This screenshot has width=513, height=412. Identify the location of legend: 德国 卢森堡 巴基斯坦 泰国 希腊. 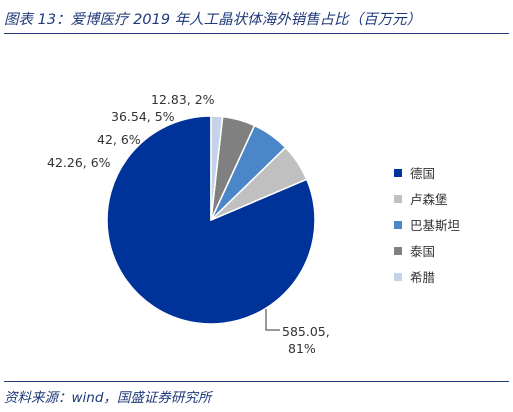
(427, 225).